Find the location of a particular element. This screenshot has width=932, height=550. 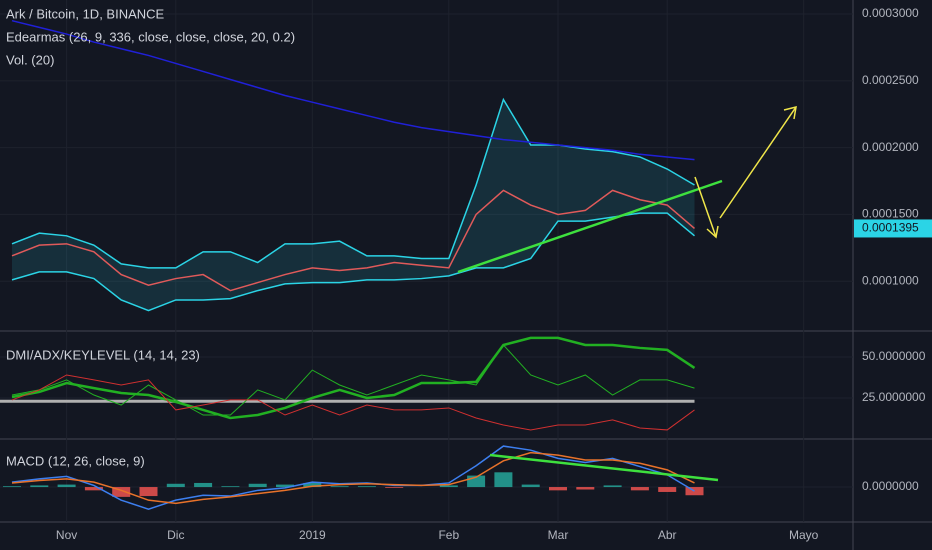

x-tick-label: Nov is located at coordinates (66, 535).